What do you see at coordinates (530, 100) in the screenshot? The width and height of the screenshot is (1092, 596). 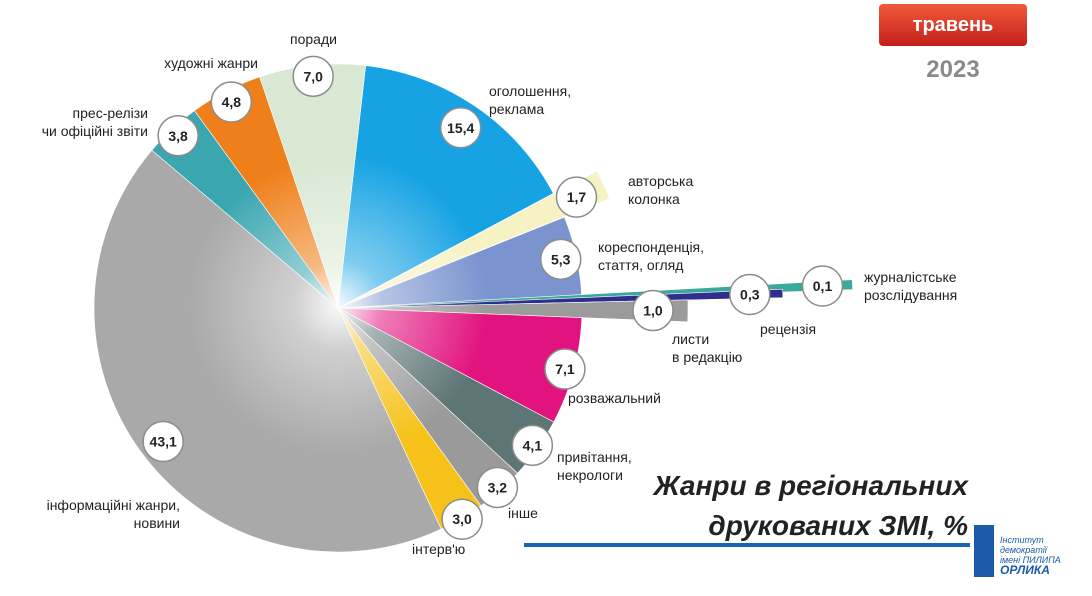 I see `category-label: оголошення, реклама` at bounding box center [530, 100].